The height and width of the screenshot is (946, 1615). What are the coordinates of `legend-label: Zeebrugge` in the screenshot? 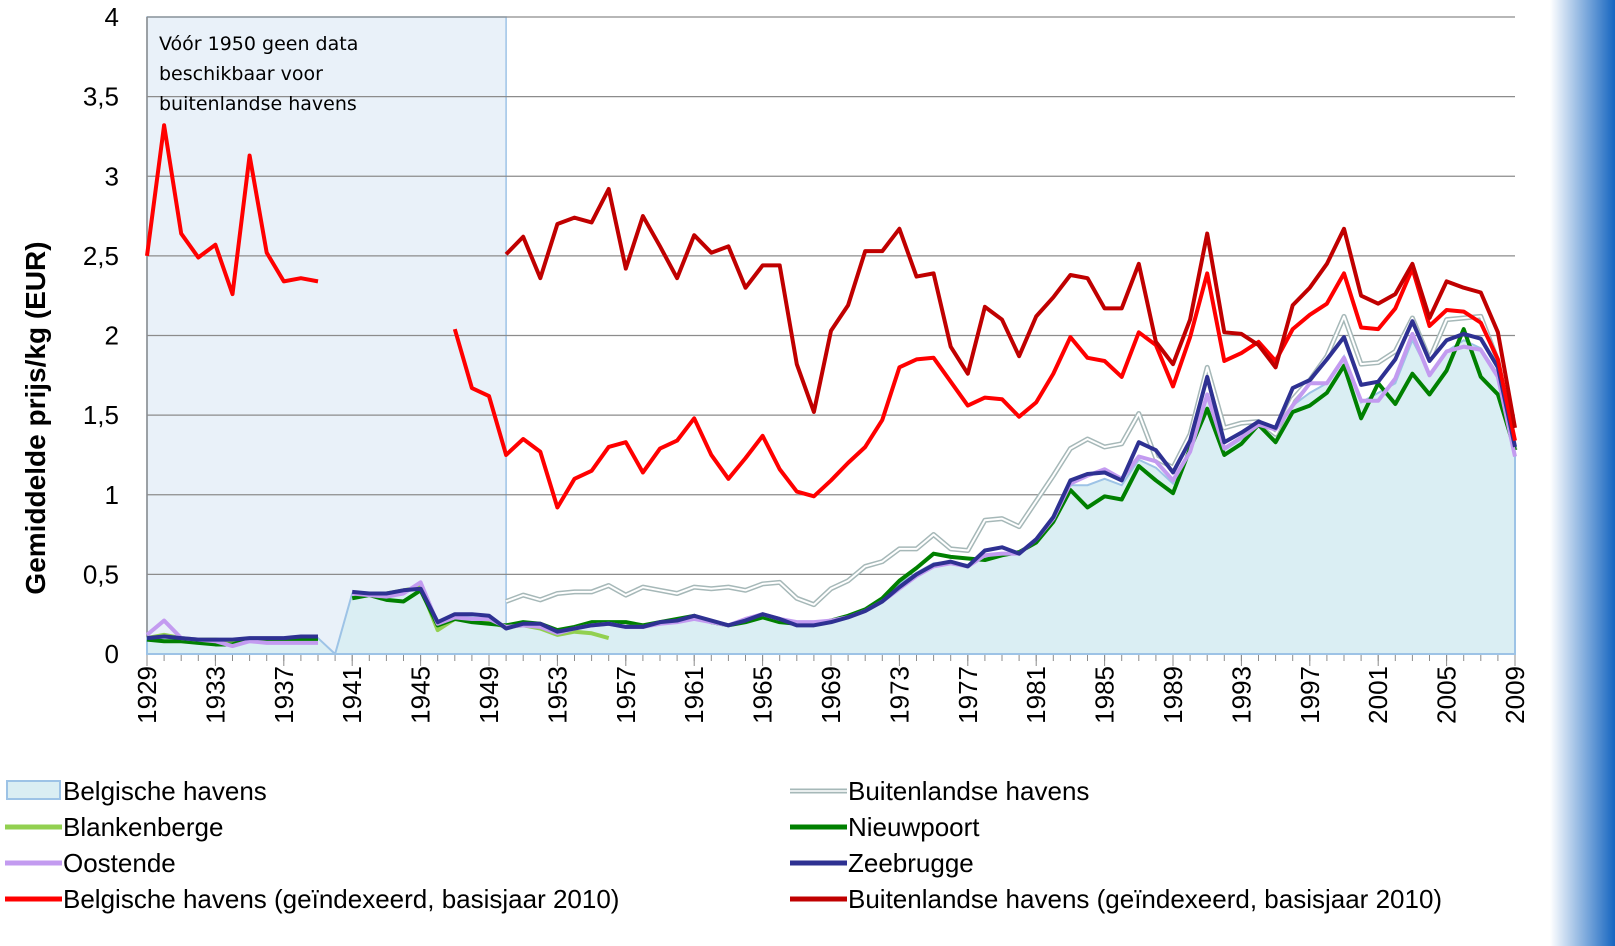 It's located at (911, 863).